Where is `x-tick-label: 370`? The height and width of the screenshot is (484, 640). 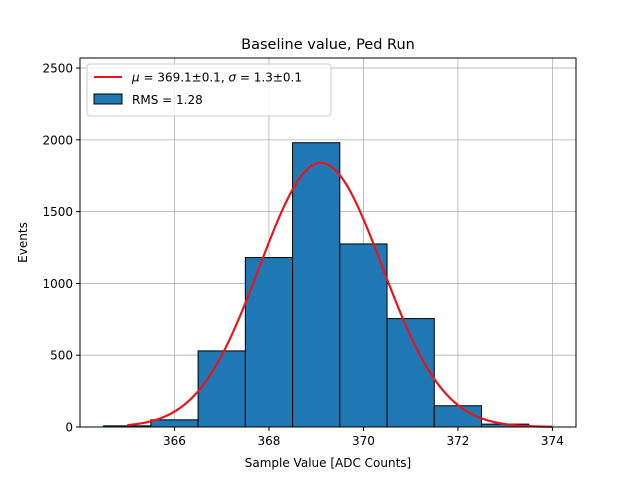 x-tick-label: 370 is located at coordinates (363, 441).